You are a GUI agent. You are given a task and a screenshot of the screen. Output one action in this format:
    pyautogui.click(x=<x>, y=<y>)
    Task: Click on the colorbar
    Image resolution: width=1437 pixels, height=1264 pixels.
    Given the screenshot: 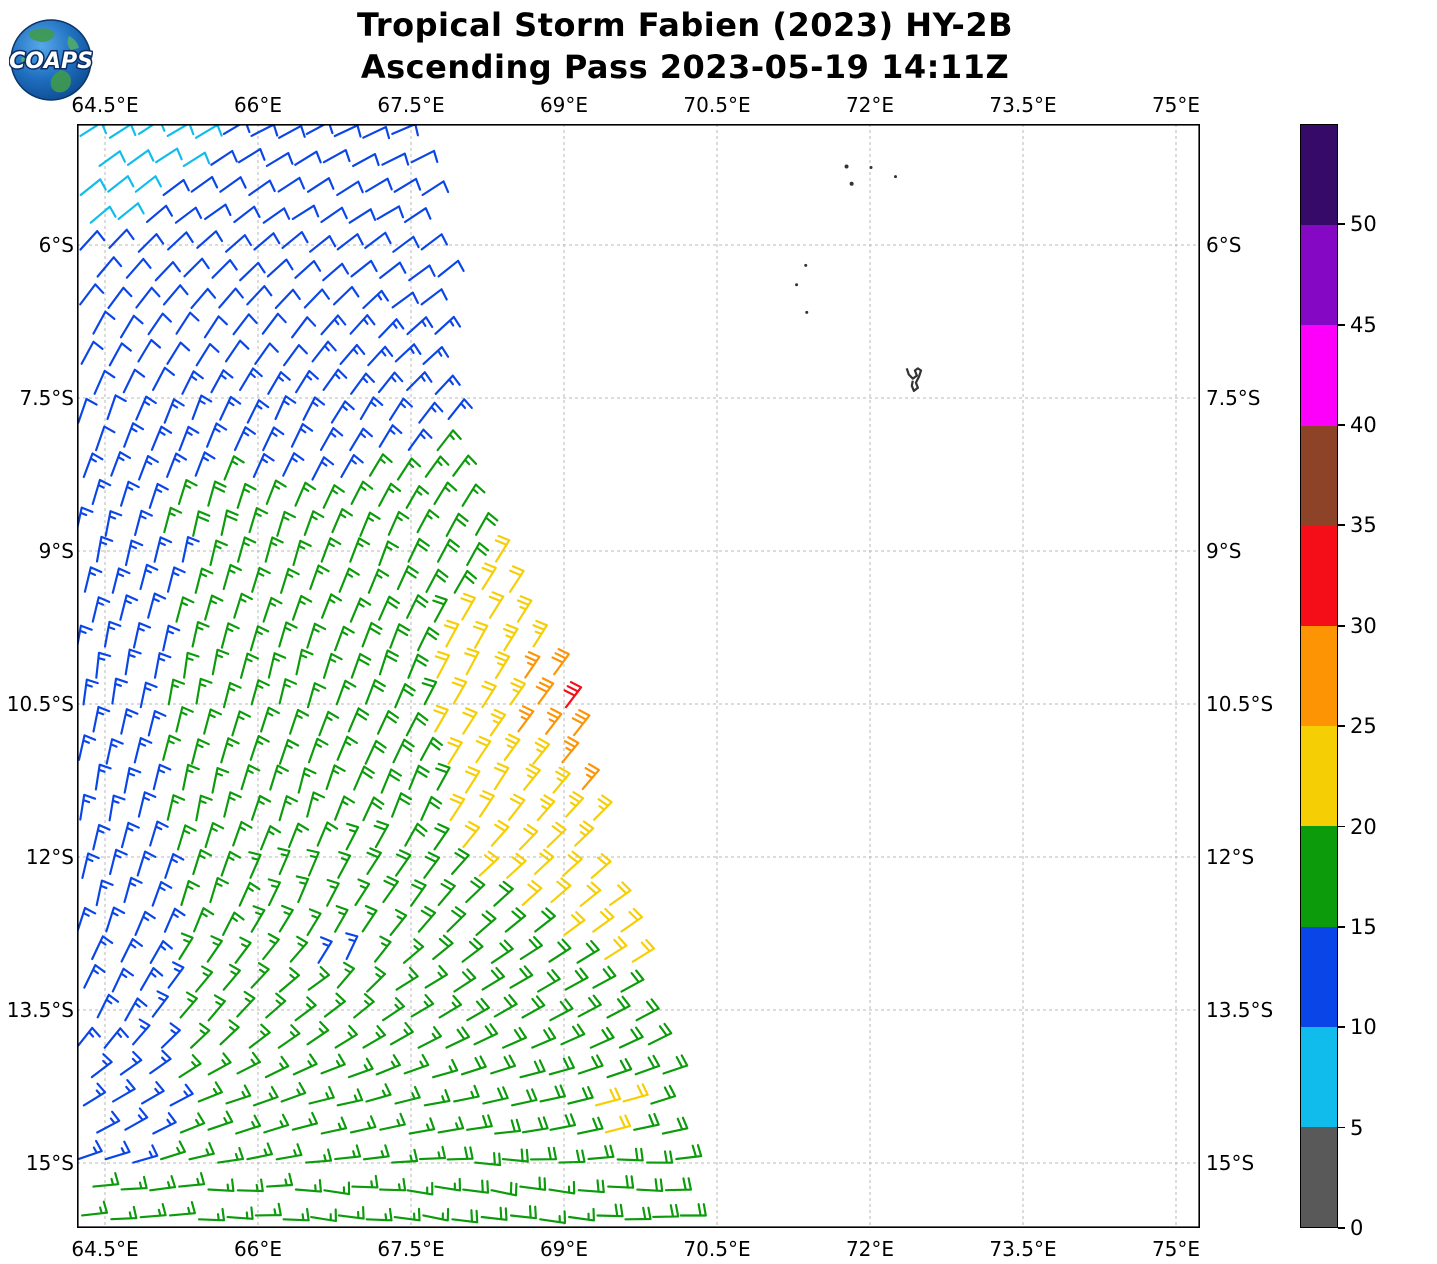 What is the action you would take?
    pyautogui.click(x=1319, y=676)
    